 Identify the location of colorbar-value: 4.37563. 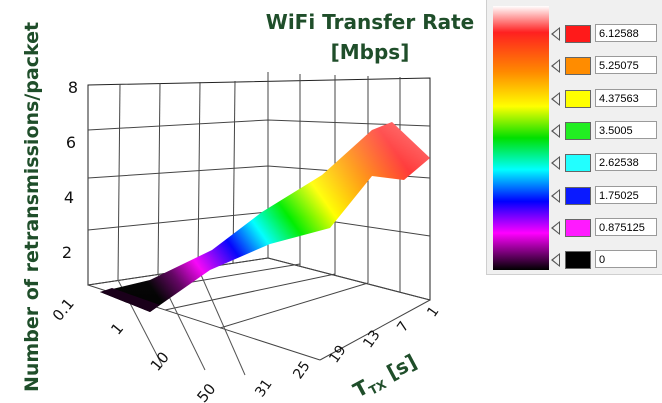
(626, 97).